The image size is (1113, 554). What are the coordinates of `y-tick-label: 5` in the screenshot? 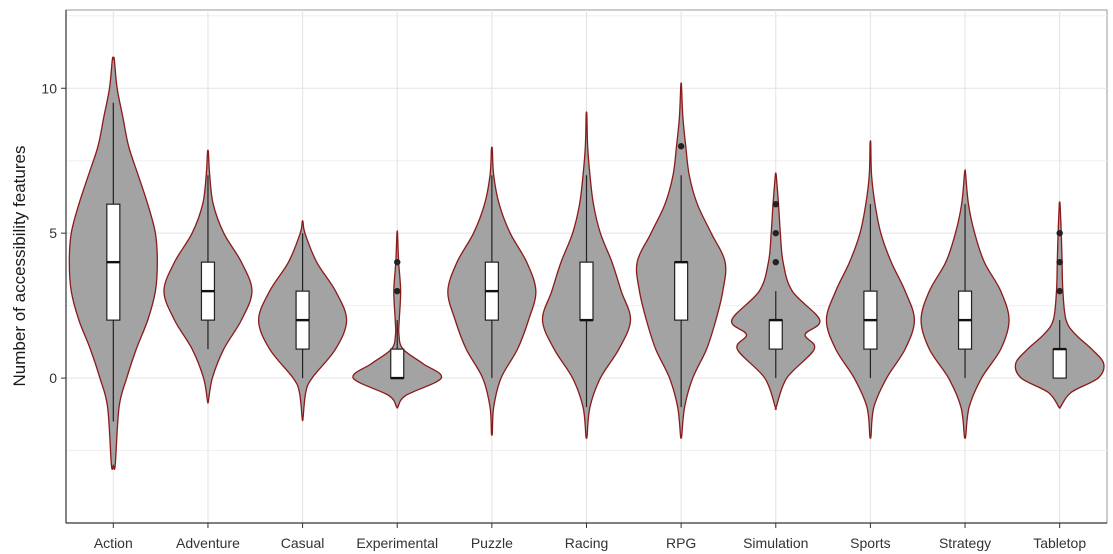 It's located at (53, 233).